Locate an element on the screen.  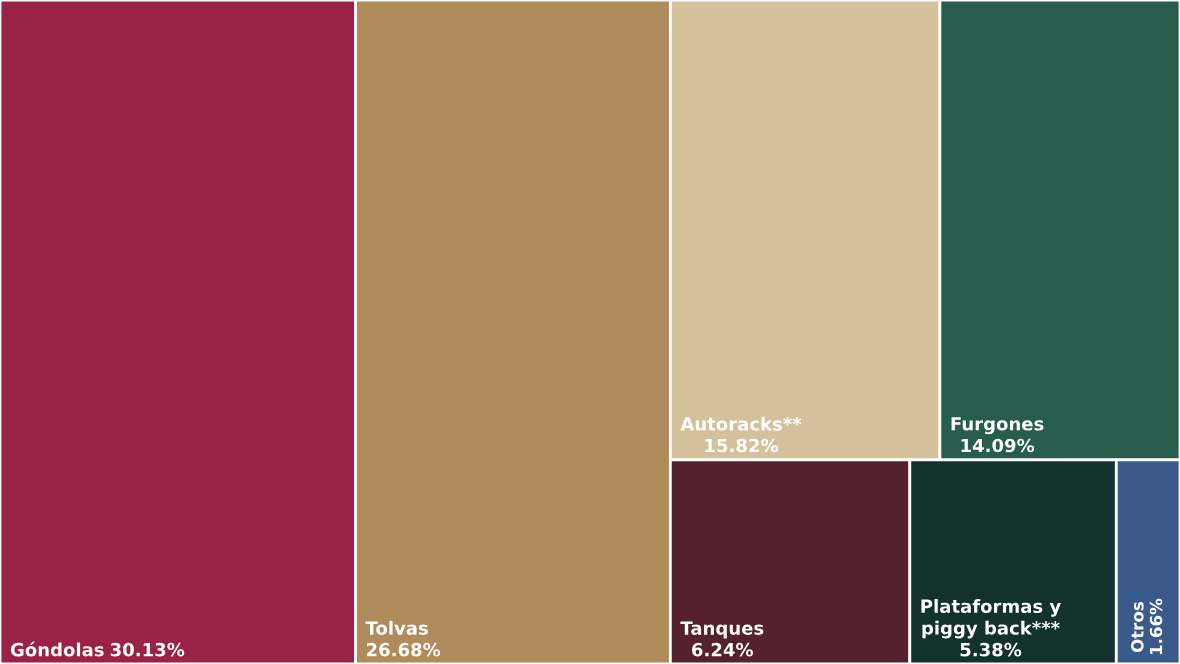
data-label: 5.38% is located at coordinates (991, 649).